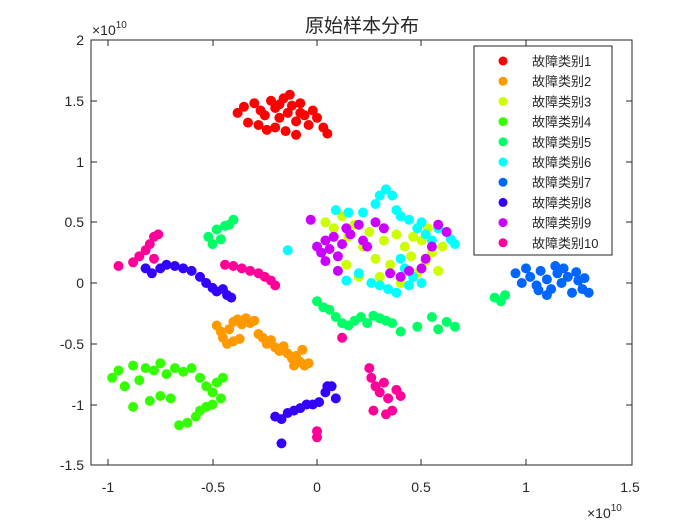 Image resolution: width=700 pixels, height=525 pixels. Describe the element at coordinates (545, 61) in the screenshot. I see `legend-item: 故障类别1` at that location.